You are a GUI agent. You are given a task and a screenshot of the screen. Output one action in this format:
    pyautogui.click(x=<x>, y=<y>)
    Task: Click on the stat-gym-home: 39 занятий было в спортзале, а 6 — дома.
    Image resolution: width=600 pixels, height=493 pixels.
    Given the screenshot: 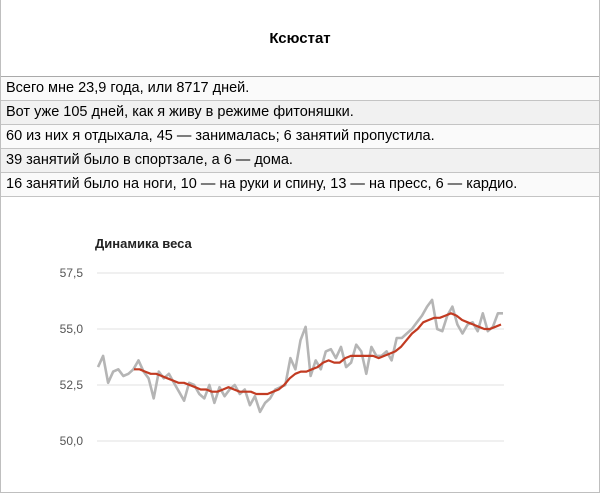 What is the action you would take?
    pyautogui.click(x=300, y=161)
    